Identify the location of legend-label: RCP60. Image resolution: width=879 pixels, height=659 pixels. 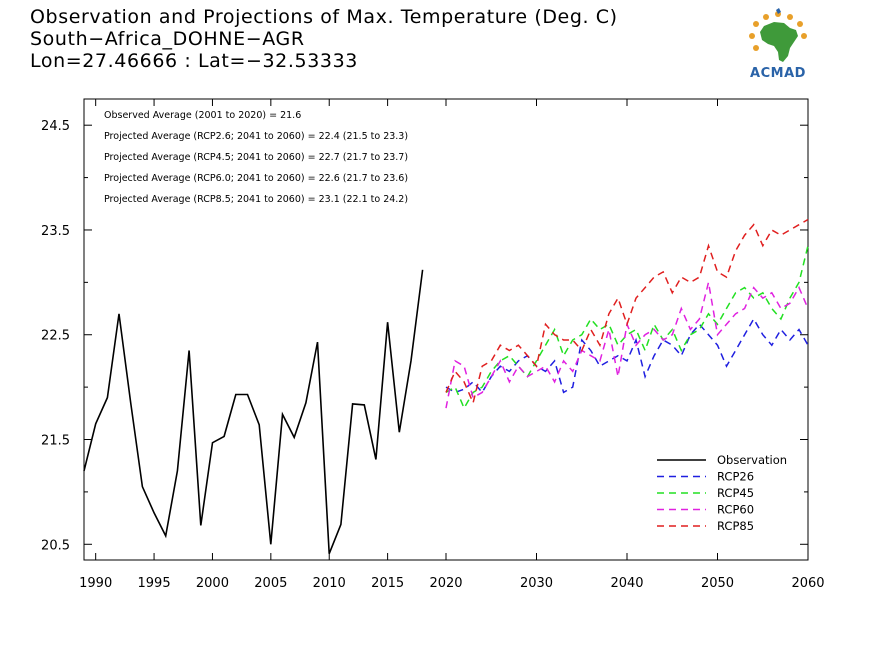
(735, 510).